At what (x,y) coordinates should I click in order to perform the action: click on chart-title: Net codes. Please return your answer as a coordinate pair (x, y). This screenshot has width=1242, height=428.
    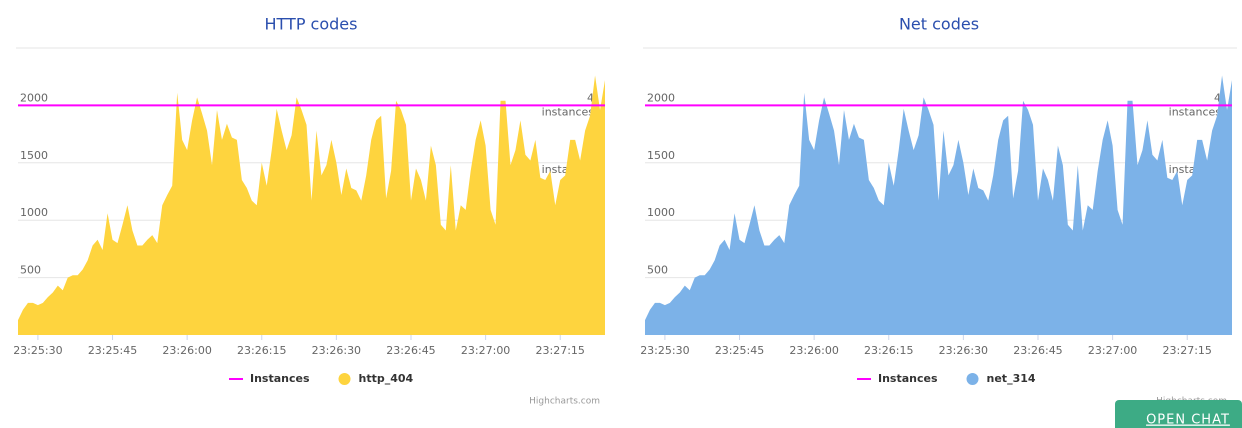
    Looking at the image, I should click on (939, 24).